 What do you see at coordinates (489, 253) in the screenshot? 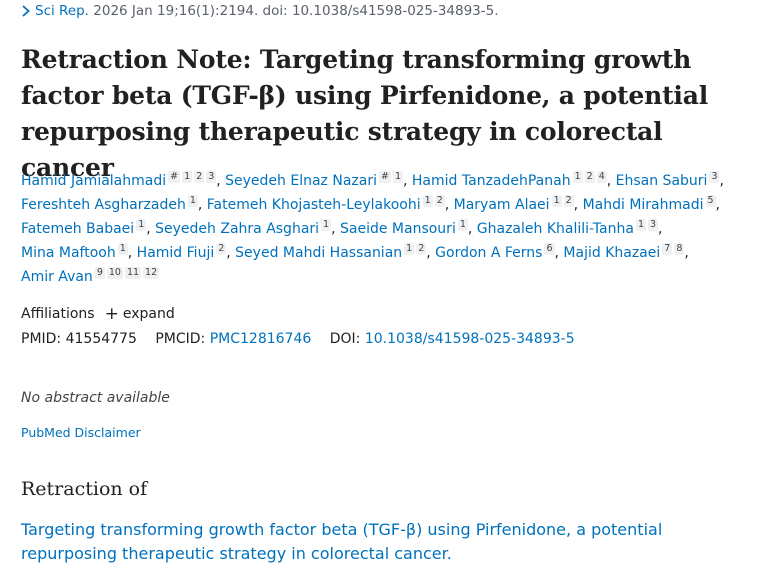
I see `author-name: Gordon A Ferns` at bounding box center [489, 253].